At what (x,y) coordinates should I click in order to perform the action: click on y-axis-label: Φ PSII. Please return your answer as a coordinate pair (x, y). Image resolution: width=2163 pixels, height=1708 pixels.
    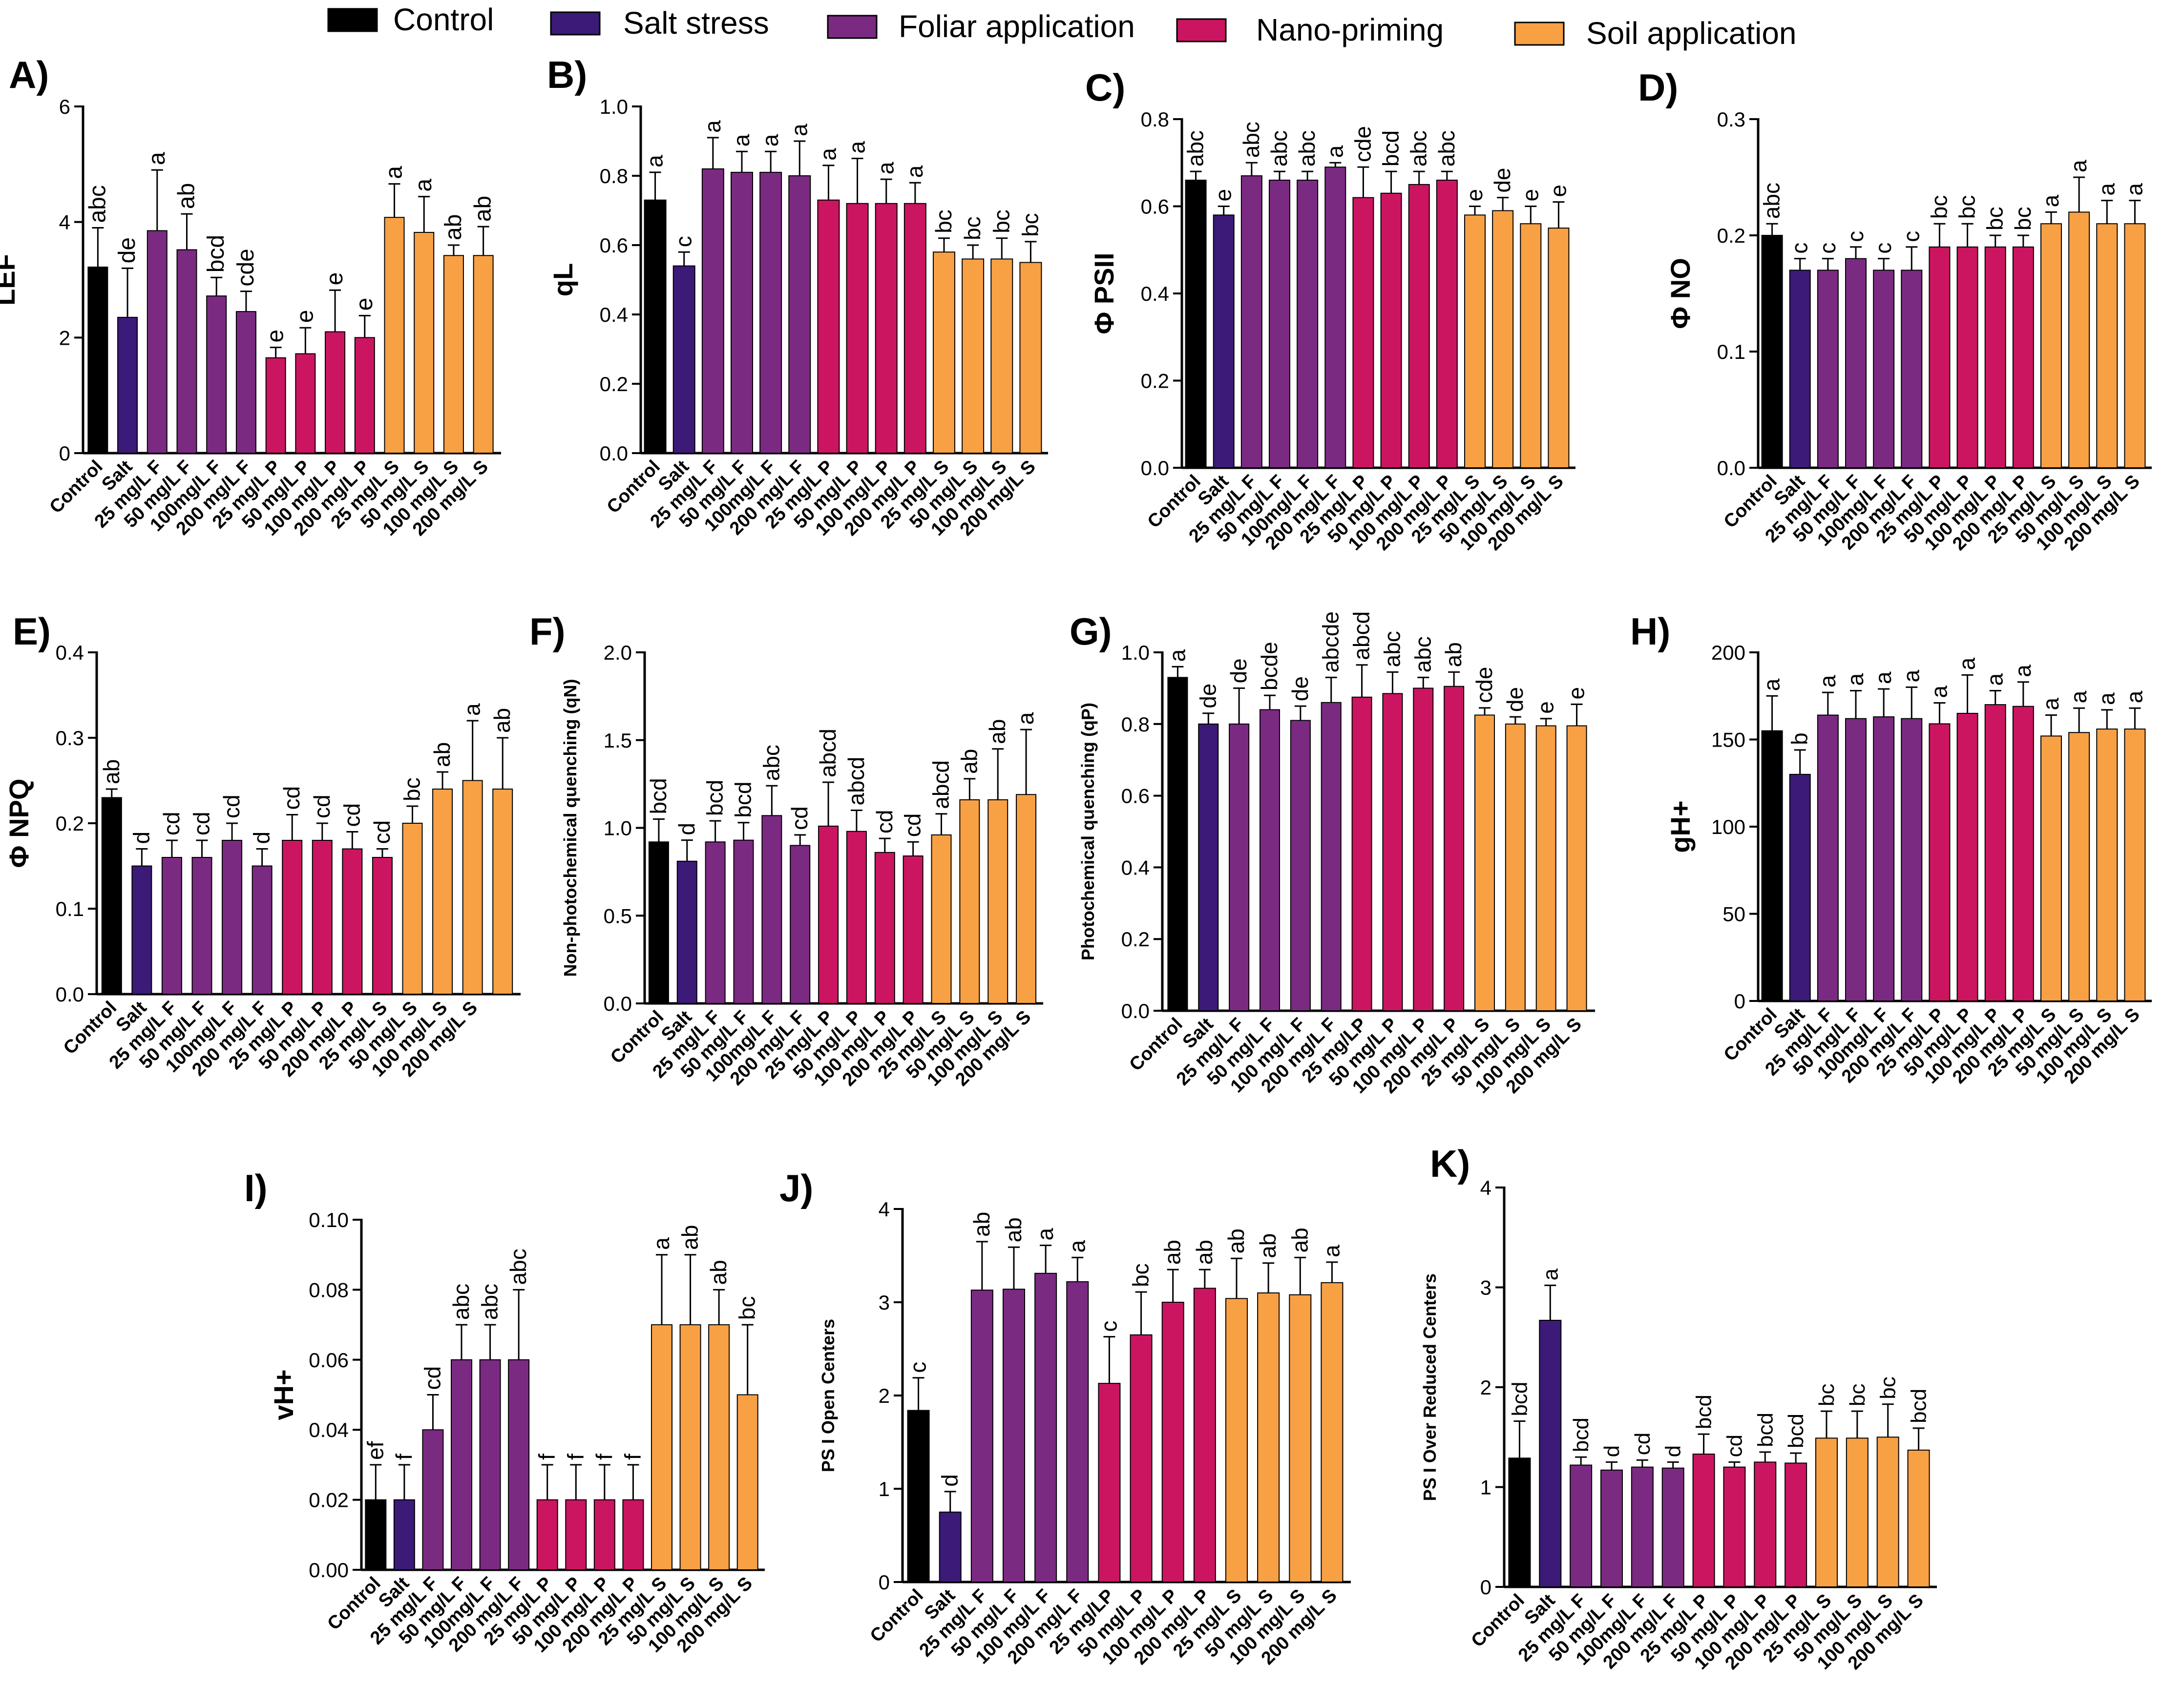
    Looking at the image, I should click on (1104, 293).